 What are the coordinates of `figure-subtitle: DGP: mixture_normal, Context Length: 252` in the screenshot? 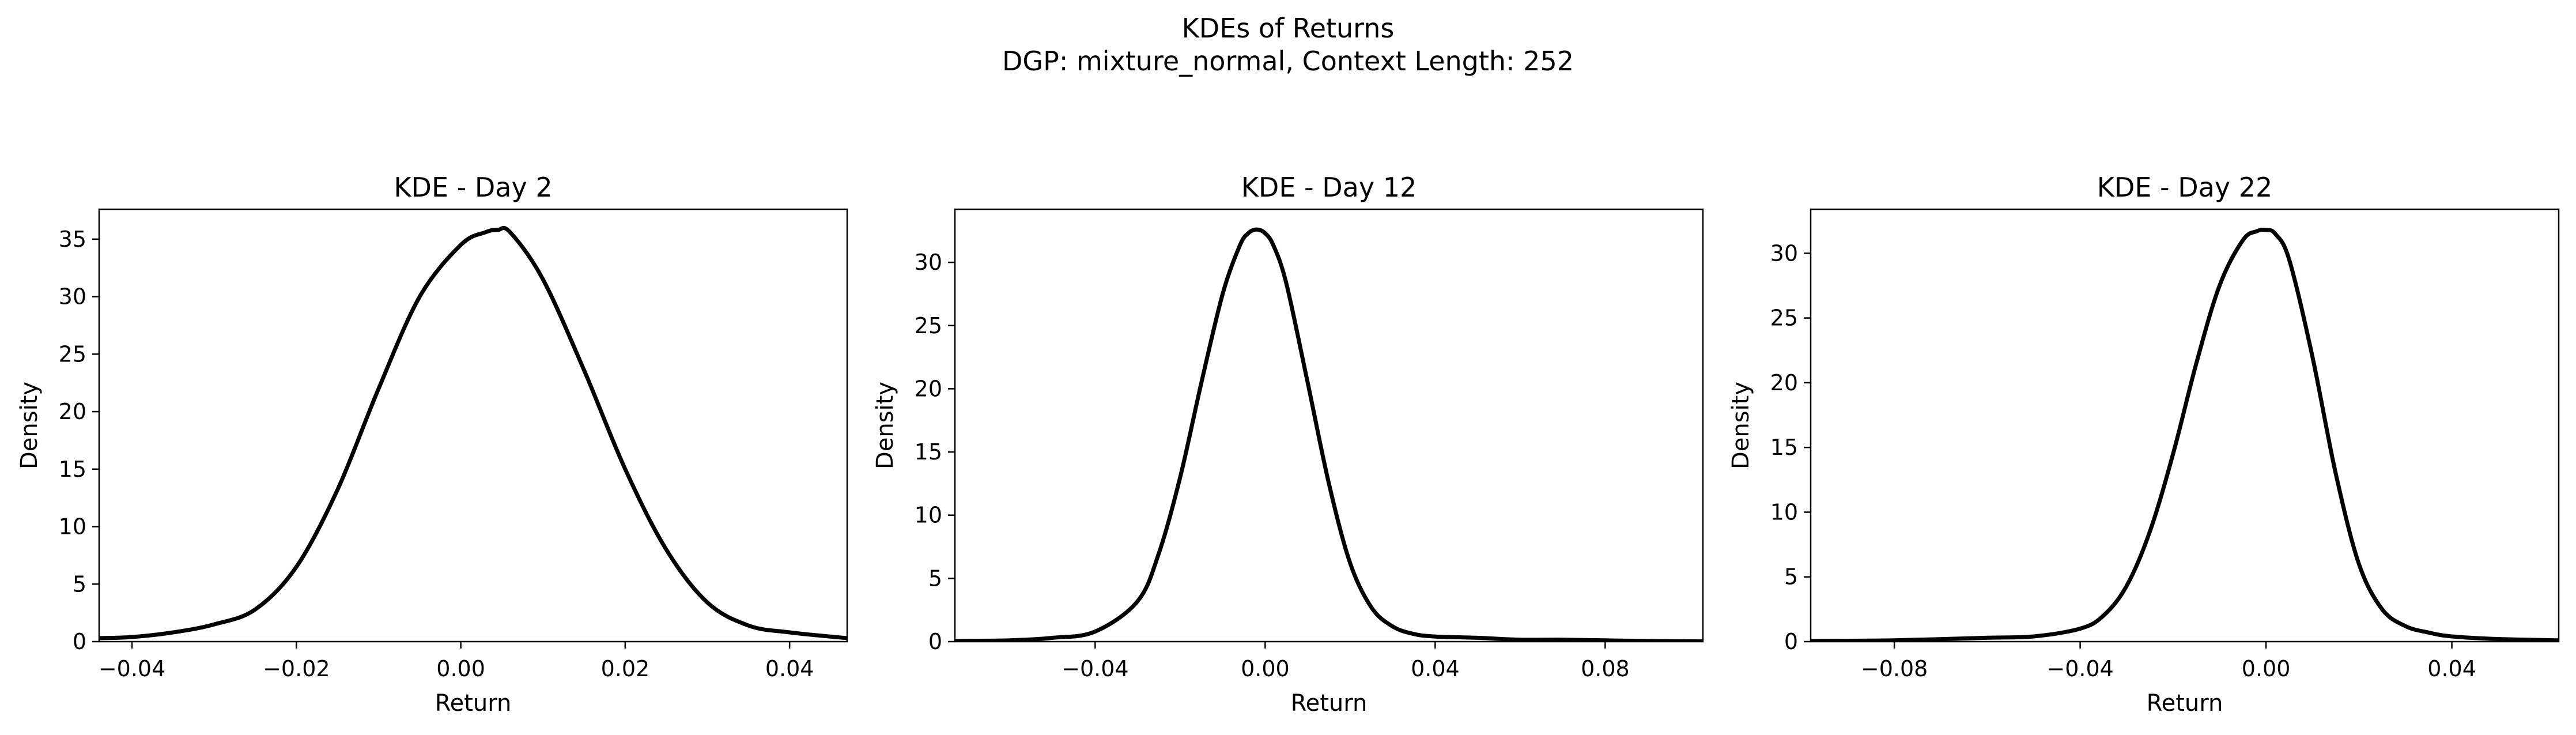 It's located at (1288, 61).